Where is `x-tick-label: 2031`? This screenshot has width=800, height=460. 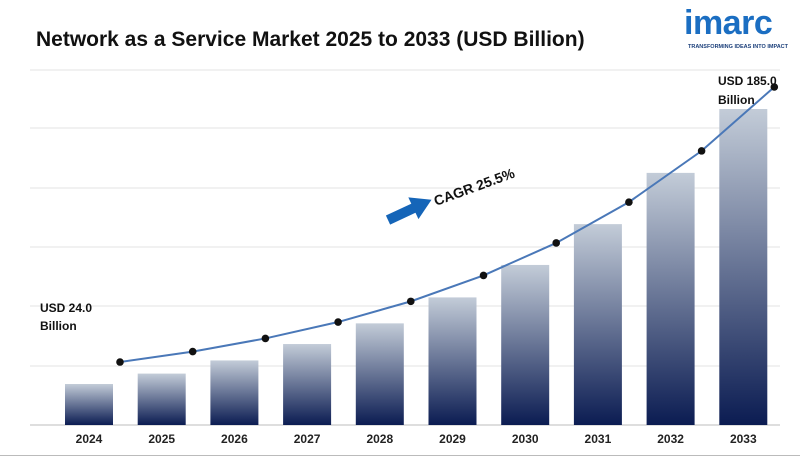 x-tick-label: 2031 is located at coordinates (598, 439).